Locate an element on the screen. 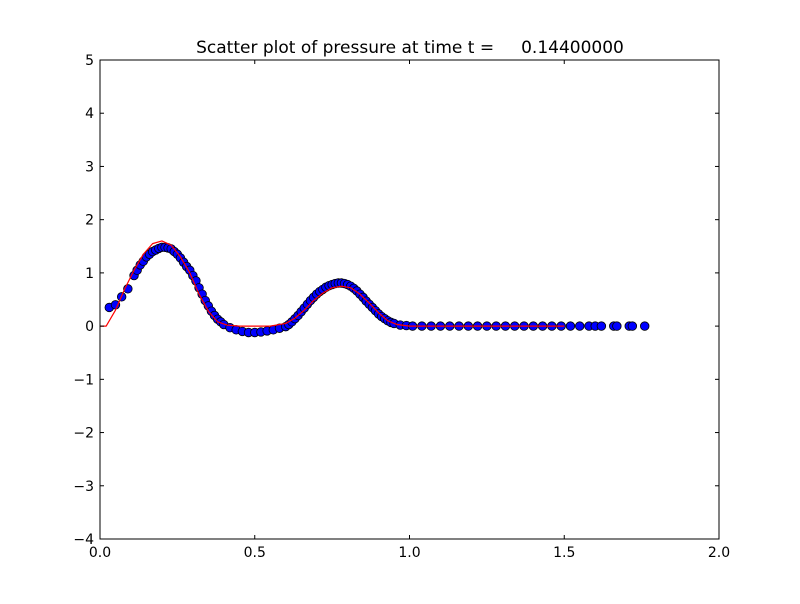  y-tick-label: −2 is located at coordinates (83, 434).